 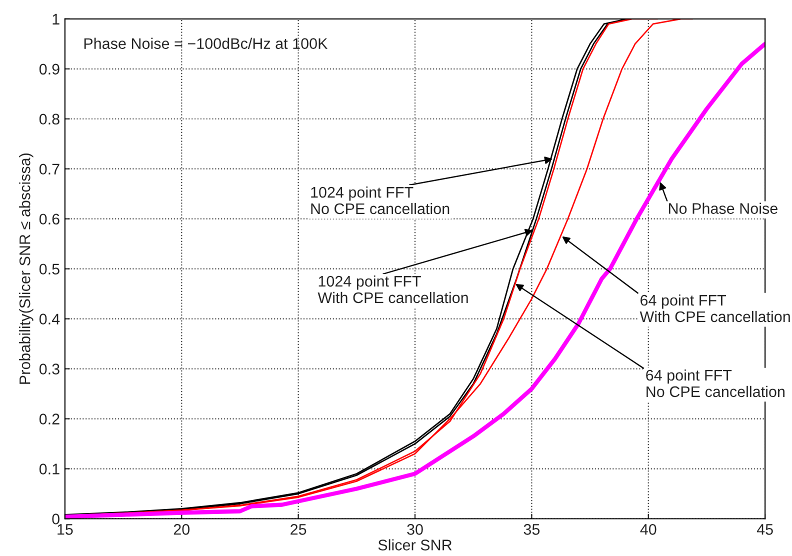 What do you see at coordinates (415, 529) in the screenshot?
I see `x-tick-label: 30` at bounding box center [415, 529].